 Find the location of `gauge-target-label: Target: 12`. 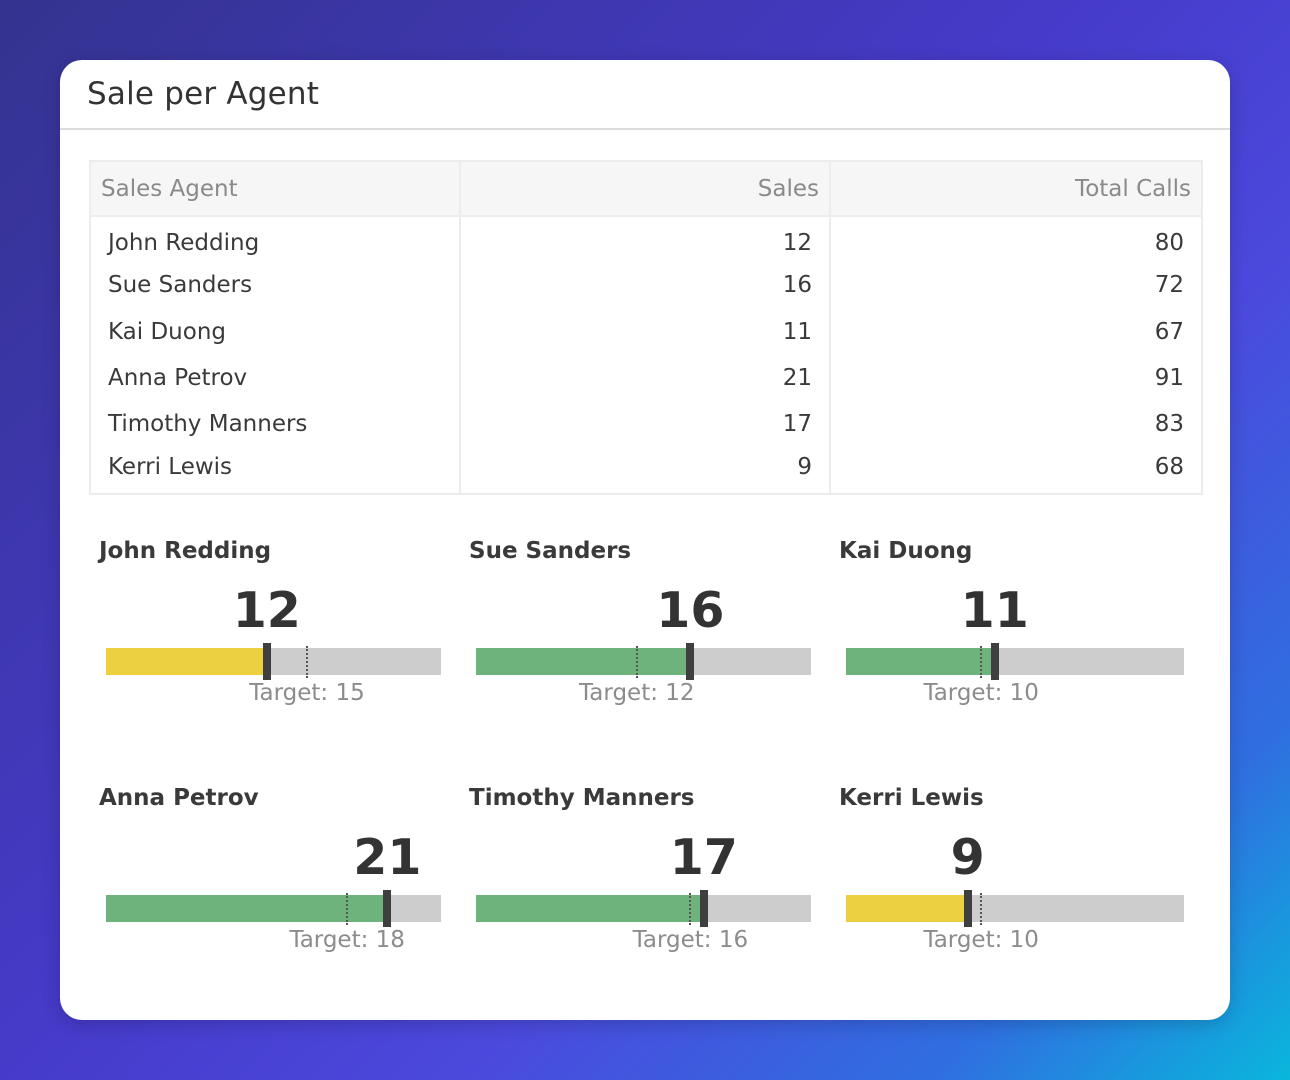

gauge-target-label: Target: 12 is located at coordinates (637, 693).